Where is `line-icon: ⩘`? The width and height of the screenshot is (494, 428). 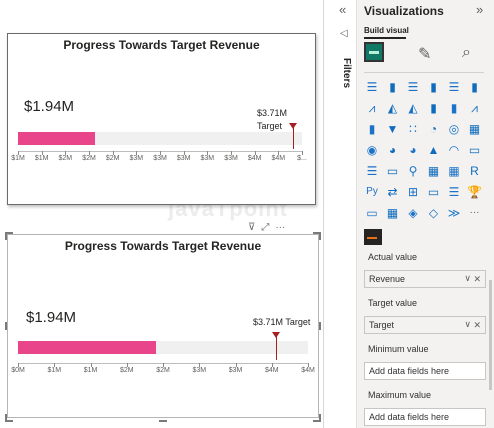 line-icon: ⩘ is located at coordinates (372, 108).